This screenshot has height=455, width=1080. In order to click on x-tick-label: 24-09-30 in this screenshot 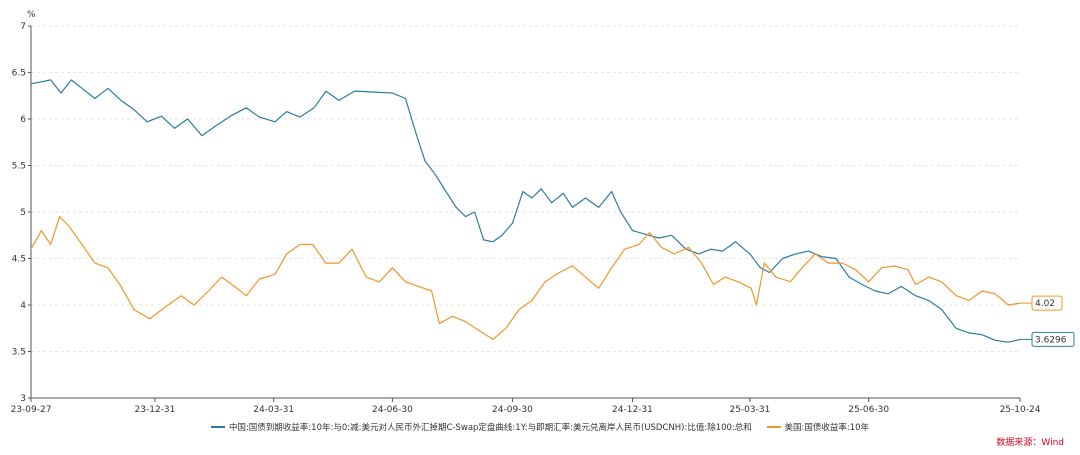, I will do `click(512, 410)`.